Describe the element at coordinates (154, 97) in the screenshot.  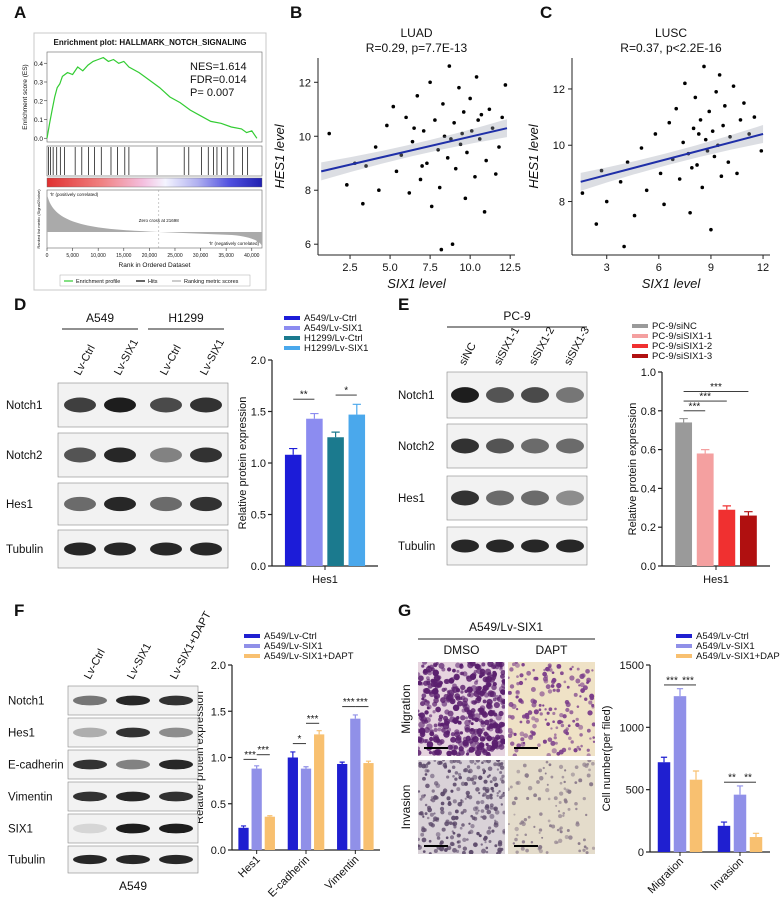
I see `plot-frame` at that location.